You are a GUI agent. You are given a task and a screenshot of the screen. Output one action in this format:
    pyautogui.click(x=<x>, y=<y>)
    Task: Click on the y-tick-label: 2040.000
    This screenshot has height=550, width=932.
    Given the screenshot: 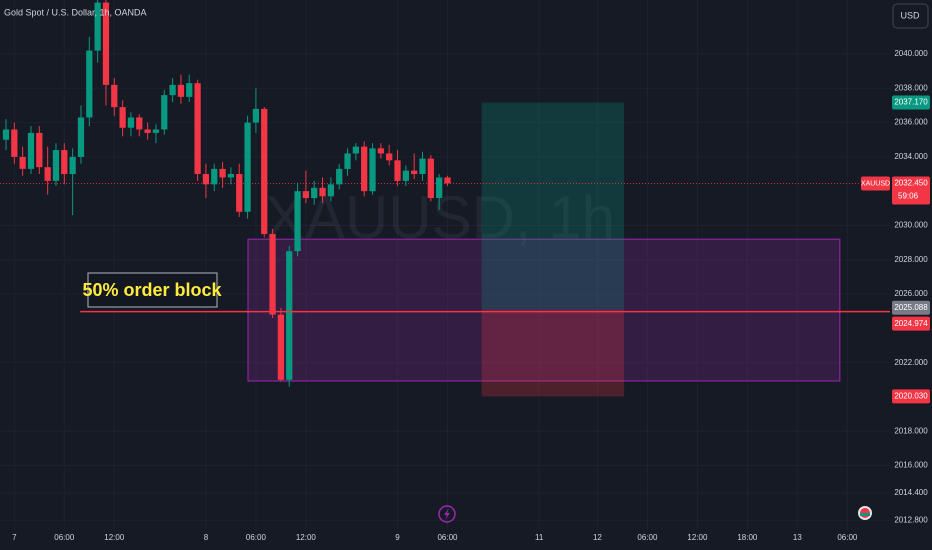 What is the action you would take?
    pyautogui.click(x=911, y=53)
    